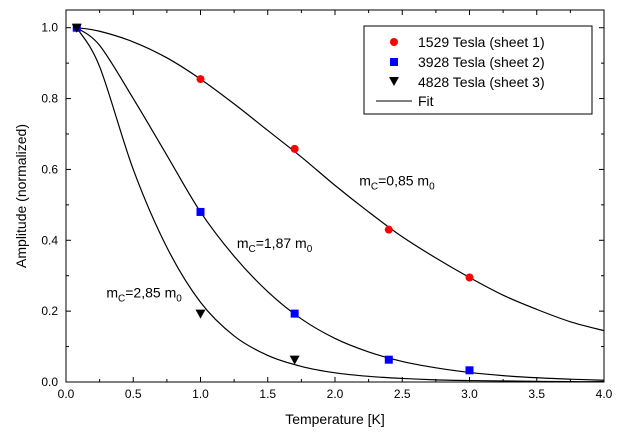 The width and height of the screenshot is (641, 436). Describe the element at coordinates (394, 42) in the screenshot. I see `legend-marker-sheet1` at that location.